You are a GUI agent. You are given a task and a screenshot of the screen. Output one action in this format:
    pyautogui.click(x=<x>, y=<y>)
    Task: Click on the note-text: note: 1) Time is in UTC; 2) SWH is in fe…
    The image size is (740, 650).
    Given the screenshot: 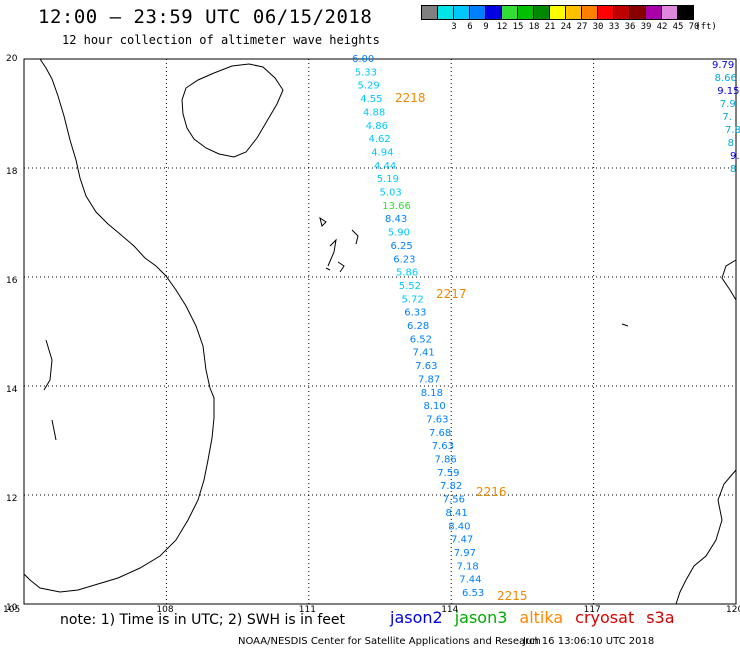 What is the action you would take?
    pyautogui.click(x=203, y=620)
    